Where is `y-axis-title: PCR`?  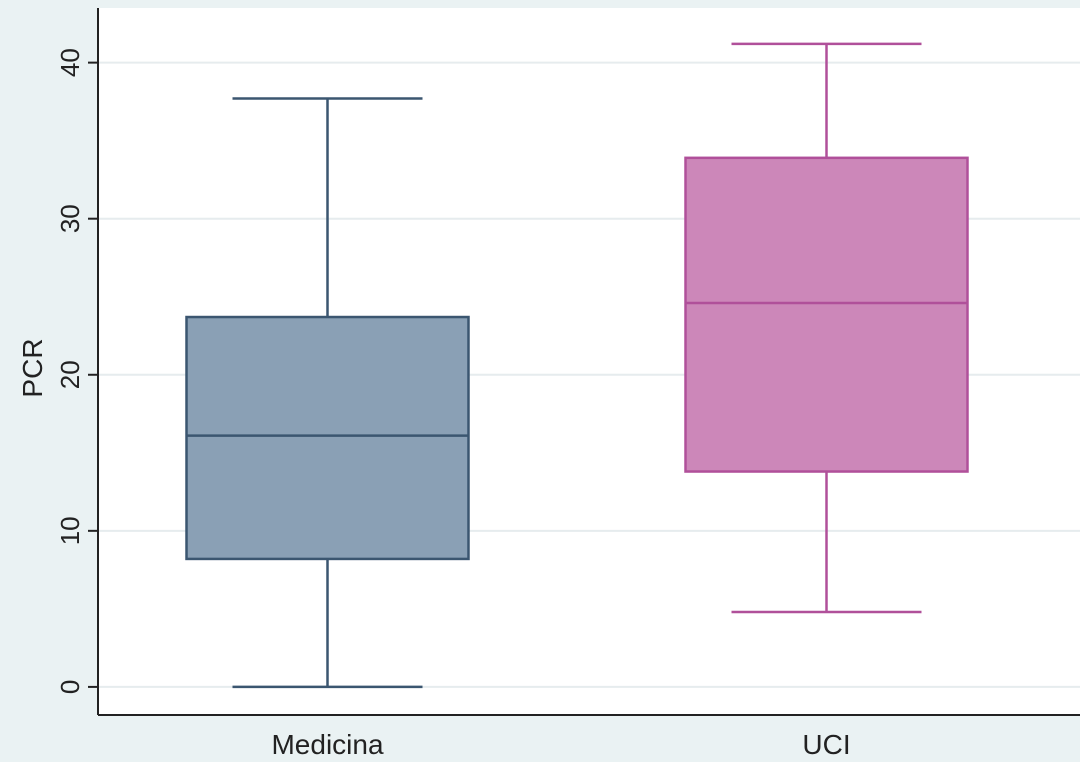
y-axis-title: PCR is located at coordinates (32, 367).